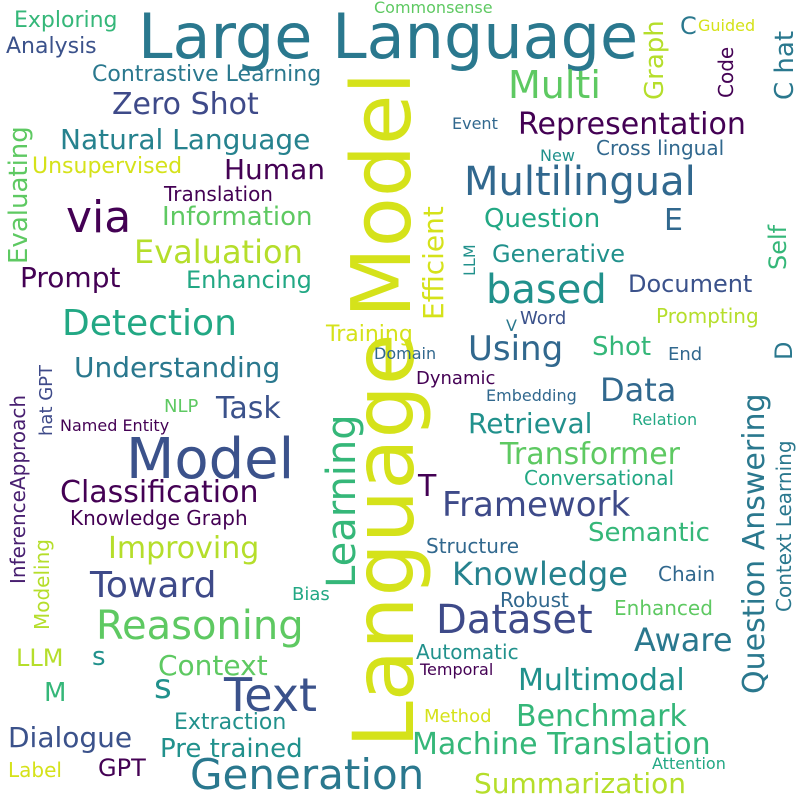 Image resolution: width=800 pixels, height=800 pixels. Describe the element at coordinates (66, 20) in the screenshot. I see `word-exploring: Exploring` at that location.